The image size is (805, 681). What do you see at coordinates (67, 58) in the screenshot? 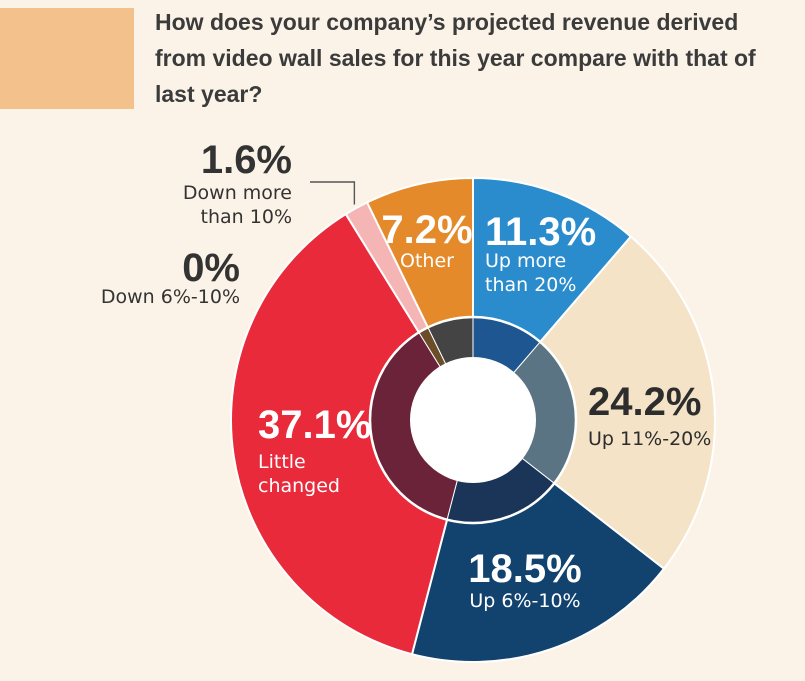
I see `accent-block` at bounding box center [67, 58].